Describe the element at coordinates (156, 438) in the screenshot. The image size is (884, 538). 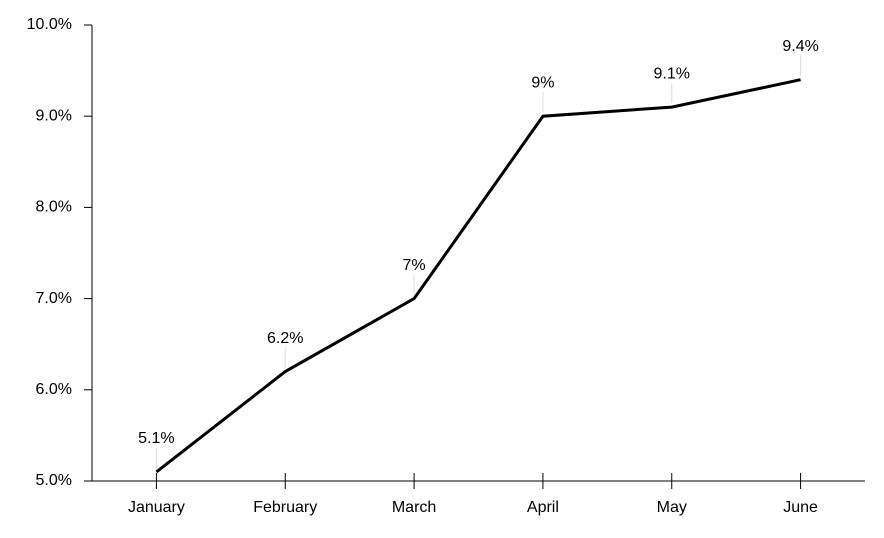
I see `data-label: 5.1%` at that location.